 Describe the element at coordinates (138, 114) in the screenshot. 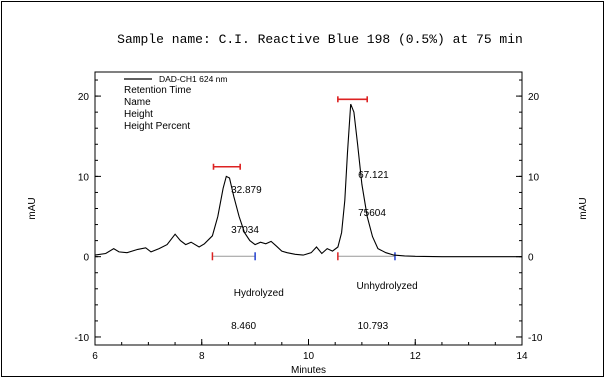

I see `legend-field: Height` at that location.